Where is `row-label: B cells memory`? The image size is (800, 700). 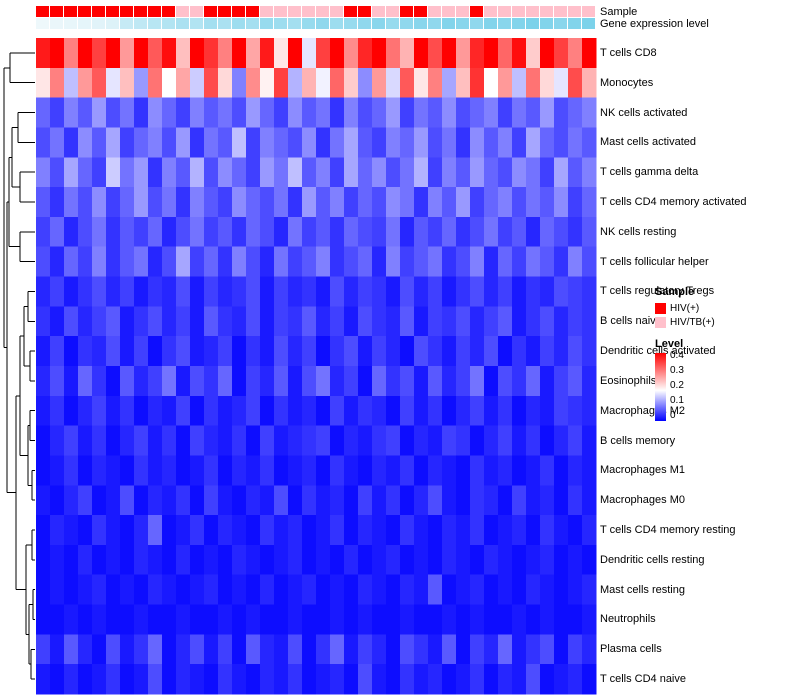
row-label: B cells memory is located at coordinates (638, 440).